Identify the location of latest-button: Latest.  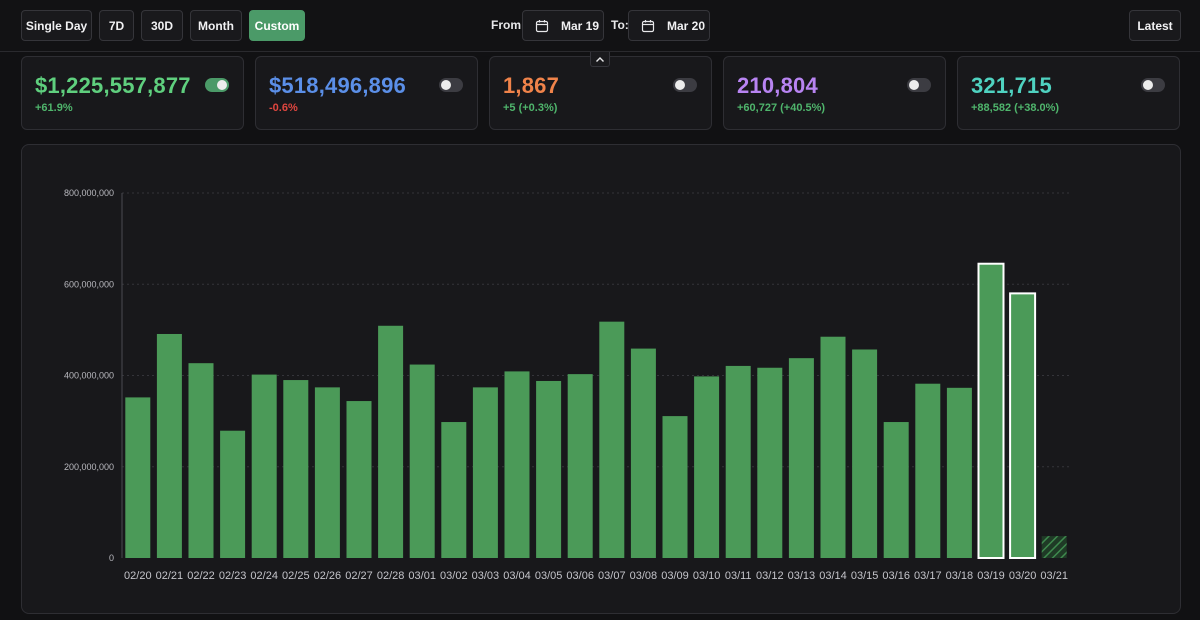
(1155, 25).